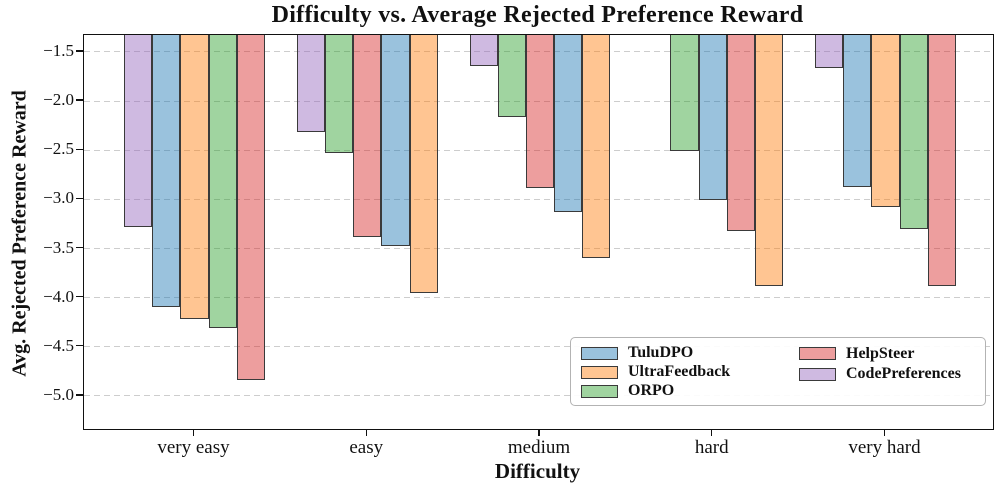 Image resolution: width=996 pixels, height=486 pixels. I want to click on bar-codepreferences-medium, so click(483, 50).